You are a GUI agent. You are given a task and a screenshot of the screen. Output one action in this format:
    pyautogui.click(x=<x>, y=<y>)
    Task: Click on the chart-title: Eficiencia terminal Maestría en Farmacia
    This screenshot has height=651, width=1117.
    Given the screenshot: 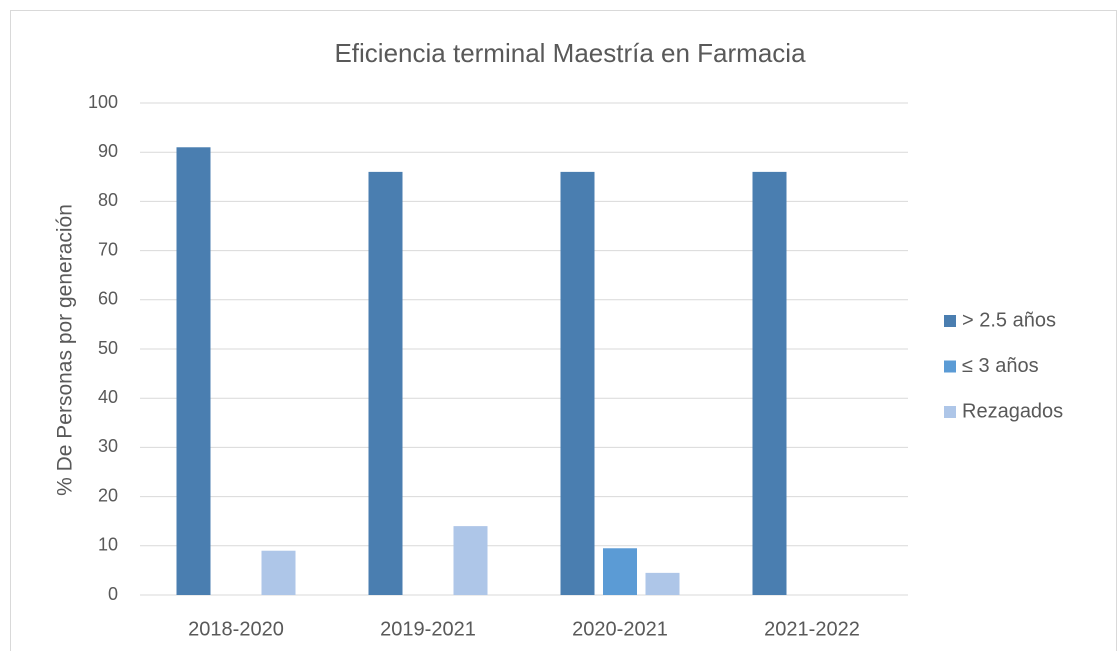 What is the action you would take?
    pyautogui.click(x=570, y=53)
    